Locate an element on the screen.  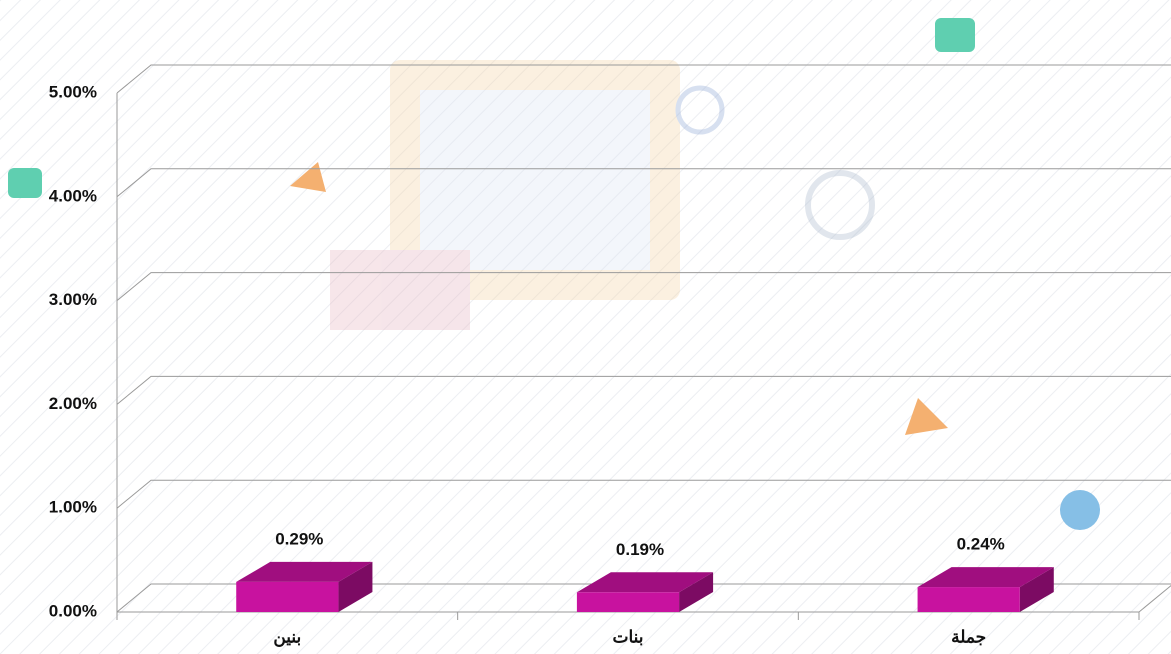
x-tick-label: بنات is located at coordinates (627, 636).